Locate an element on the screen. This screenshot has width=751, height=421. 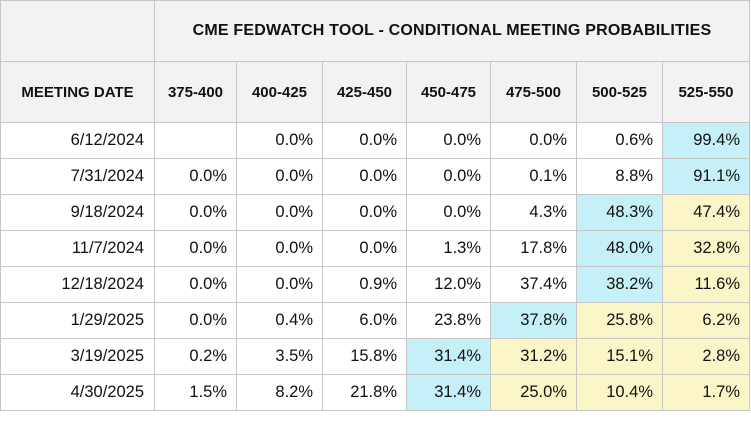
probability-cell: 25.8% is located at coordinates (619, 320).